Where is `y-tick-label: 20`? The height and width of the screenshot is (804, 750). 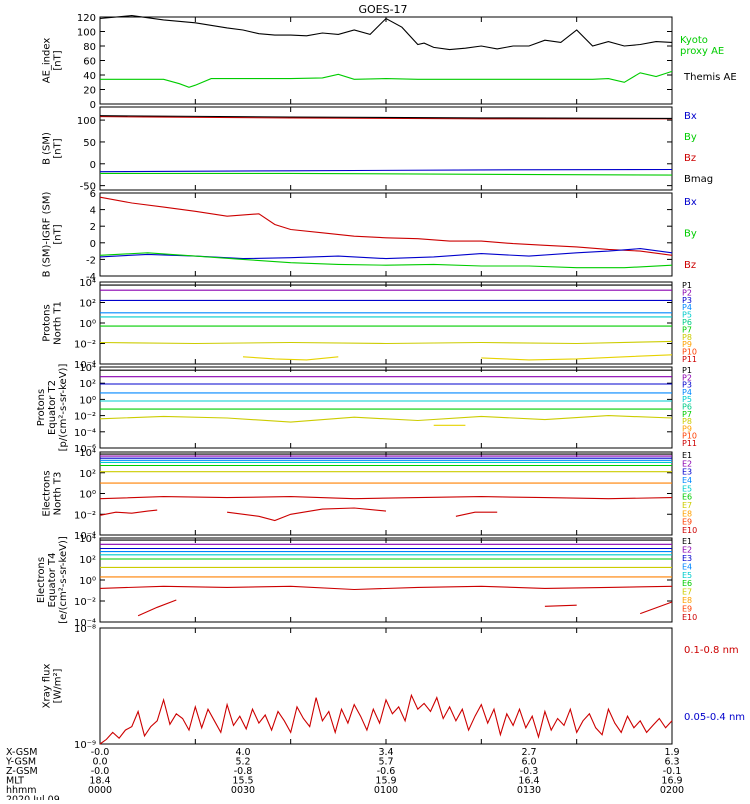 y-tick-label: 20 is located at coordinates (89, 91).